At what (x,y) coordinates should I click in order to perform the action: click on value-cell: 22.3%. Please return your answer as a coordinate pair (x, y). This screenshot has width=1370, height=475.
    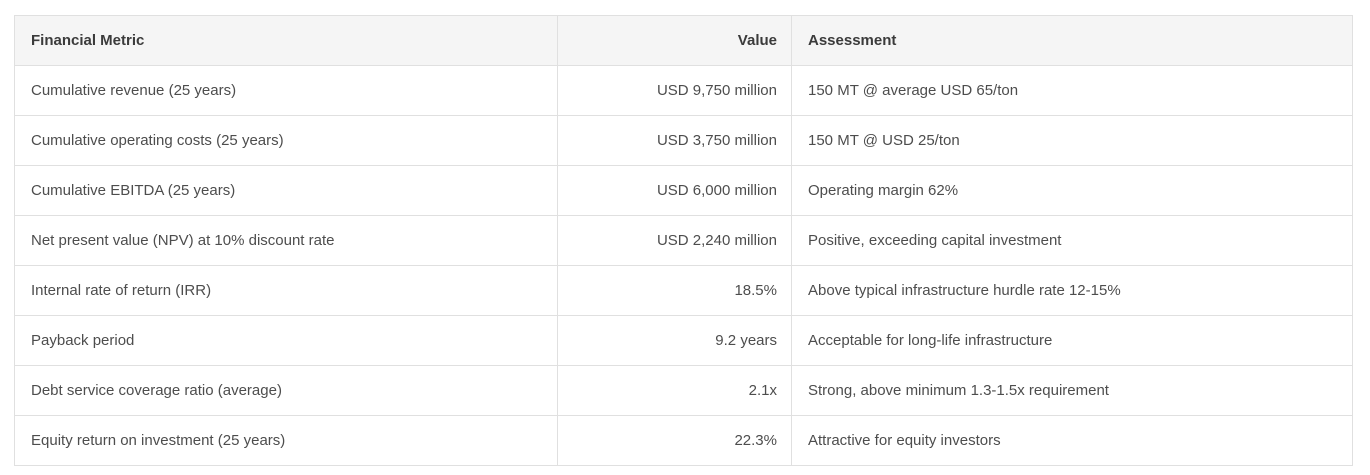
    Looking at the image, I should click on (674, 440).